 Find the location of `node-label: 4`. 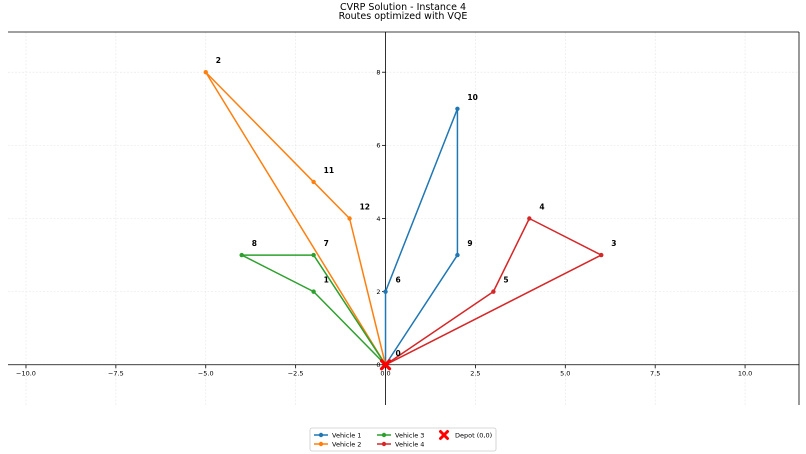

node-label: 4 is located at coordinates (541, 207).